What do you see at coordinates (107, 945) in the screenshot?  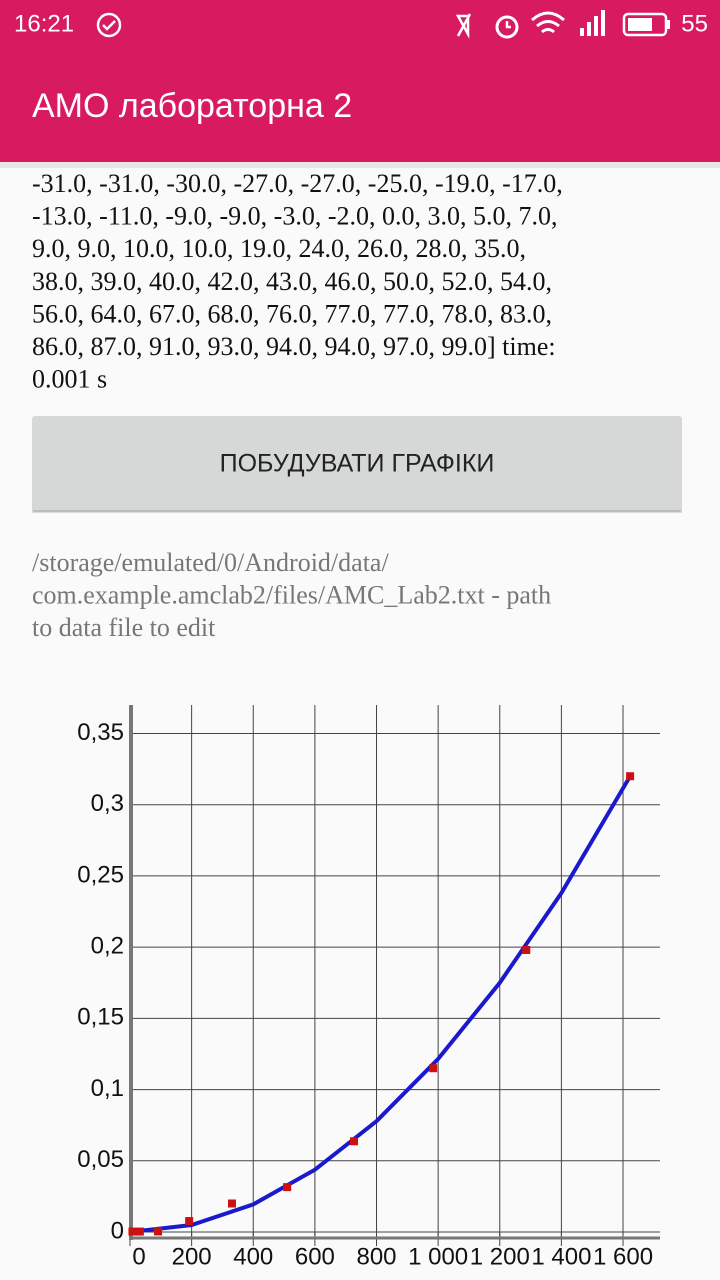 I see `y-tick-label: 0,2` at bounding box center [107, 945].